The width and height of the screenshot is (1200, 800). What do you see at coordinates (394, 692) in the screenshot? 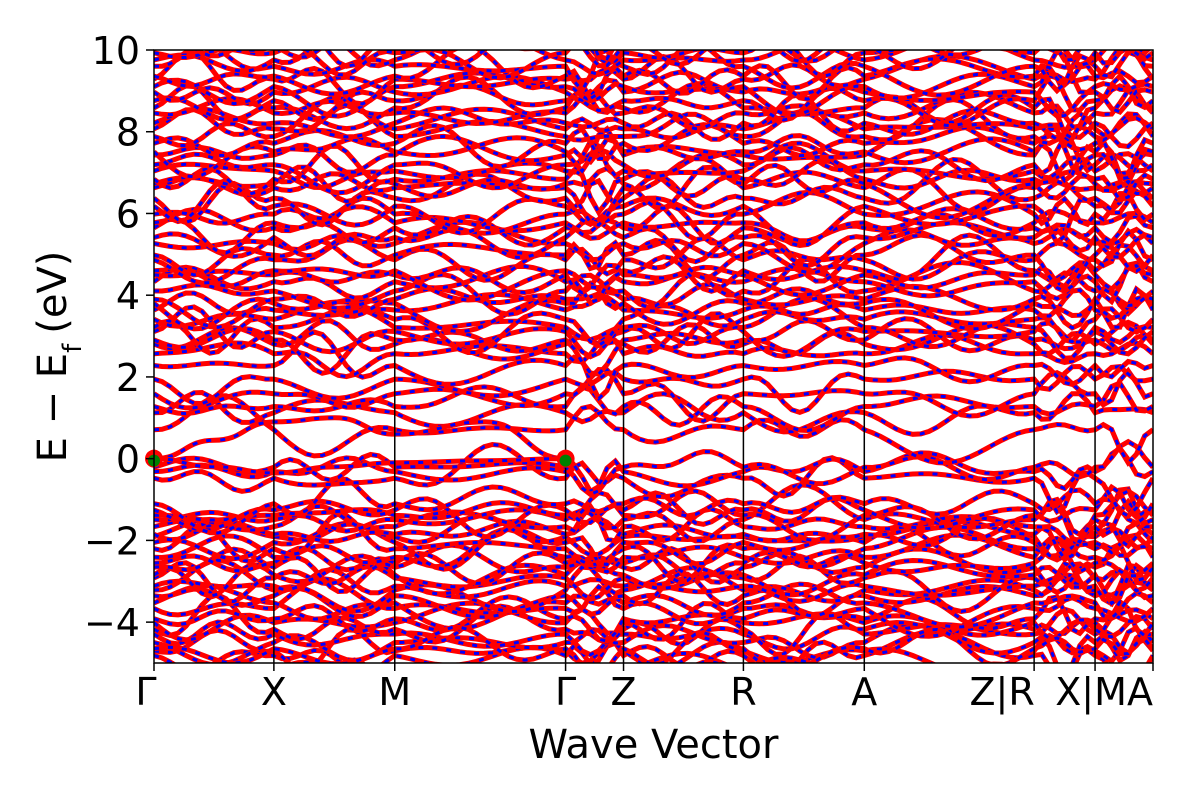
I see `x-tick-label: M` at bounding box center [394, 692].